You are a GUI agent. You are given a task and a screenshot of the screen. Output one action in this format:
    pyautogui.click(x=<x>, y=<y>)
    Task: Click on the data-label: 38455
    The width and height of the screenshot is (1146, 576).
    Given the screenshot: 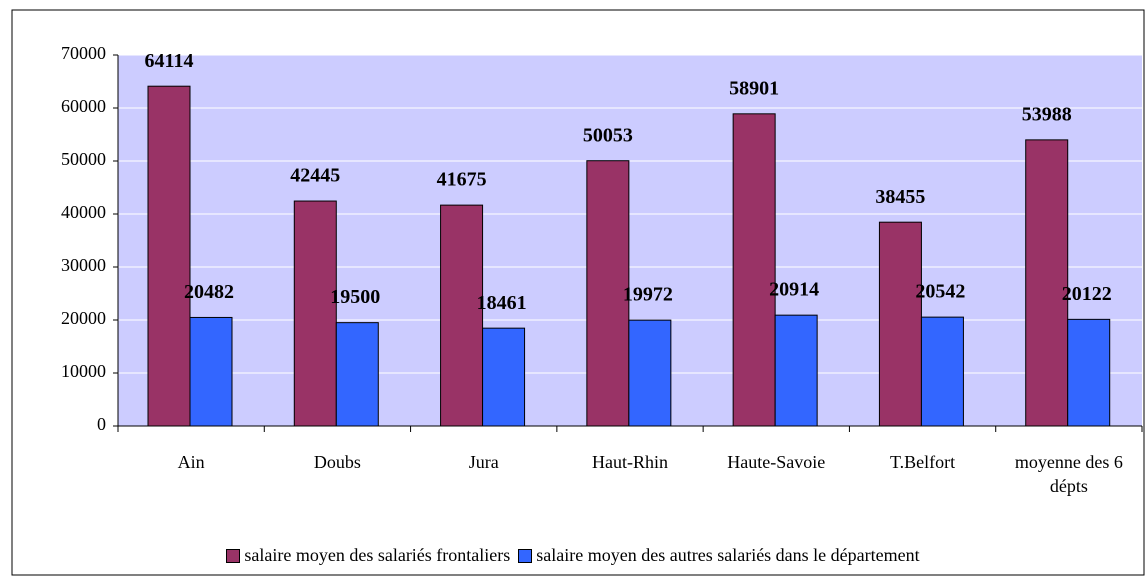 What is the action you would take?
    pyautogui.click(x=900, y=197)
    